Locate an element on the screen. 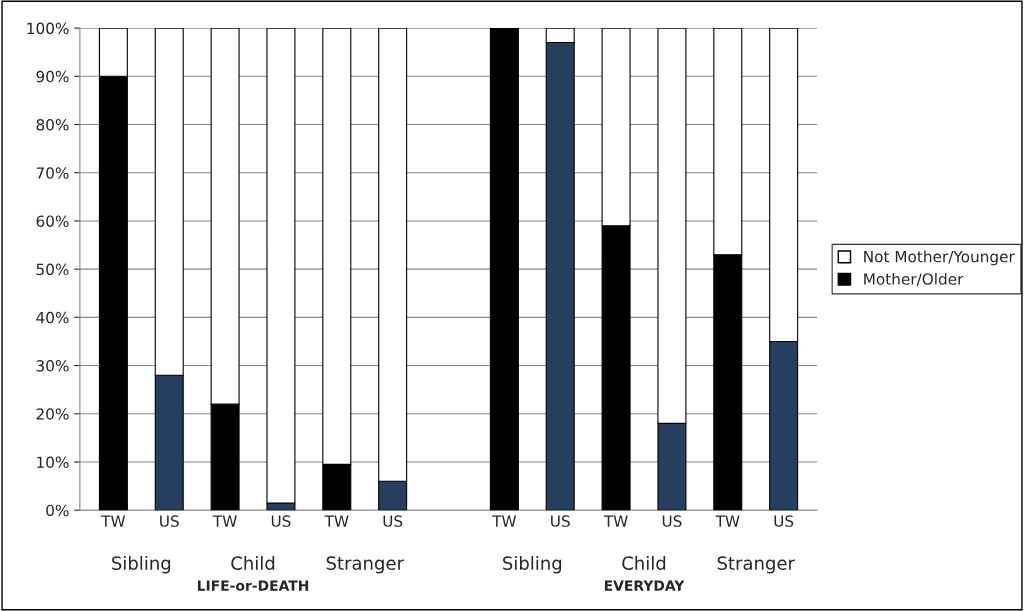 This screenshot has height=611, width=1024. text: EVERYDAY is located at coordinates (644, 585).